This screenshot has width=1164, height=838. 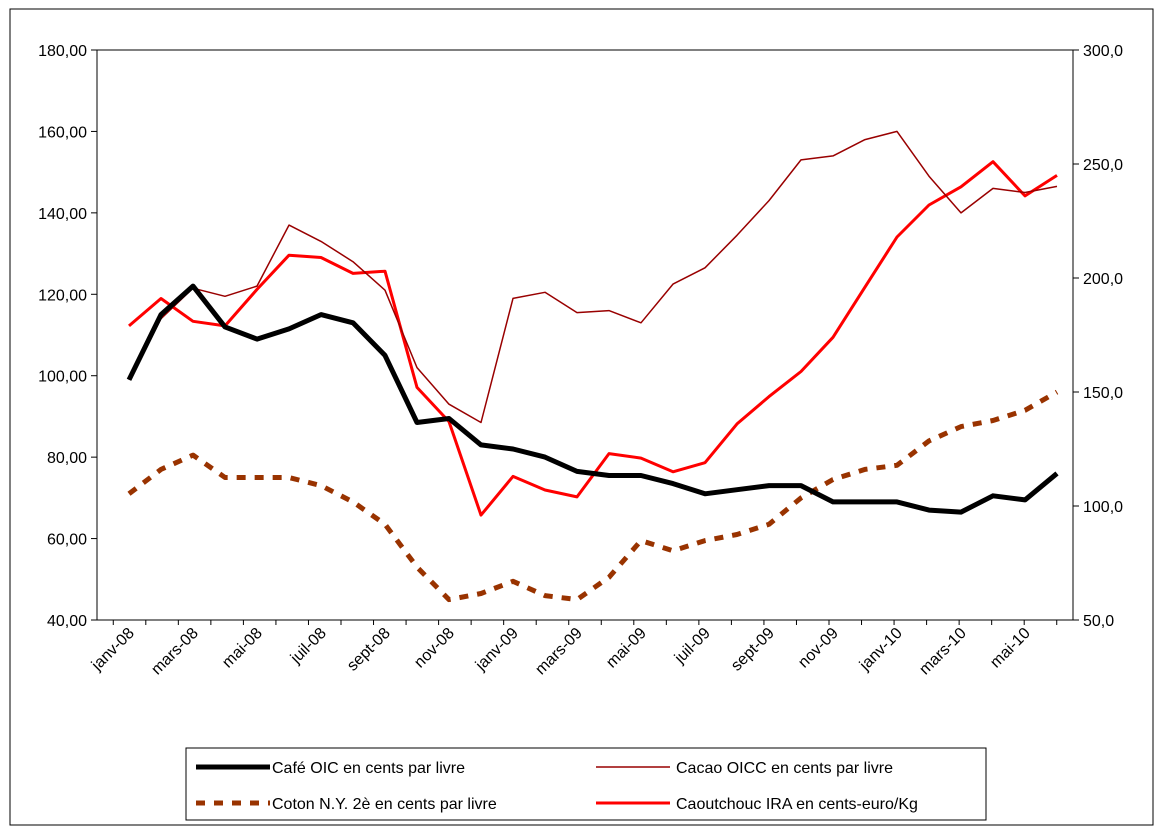 I want to click on y-tick-label: 100,00, so click(x=62, y=377).